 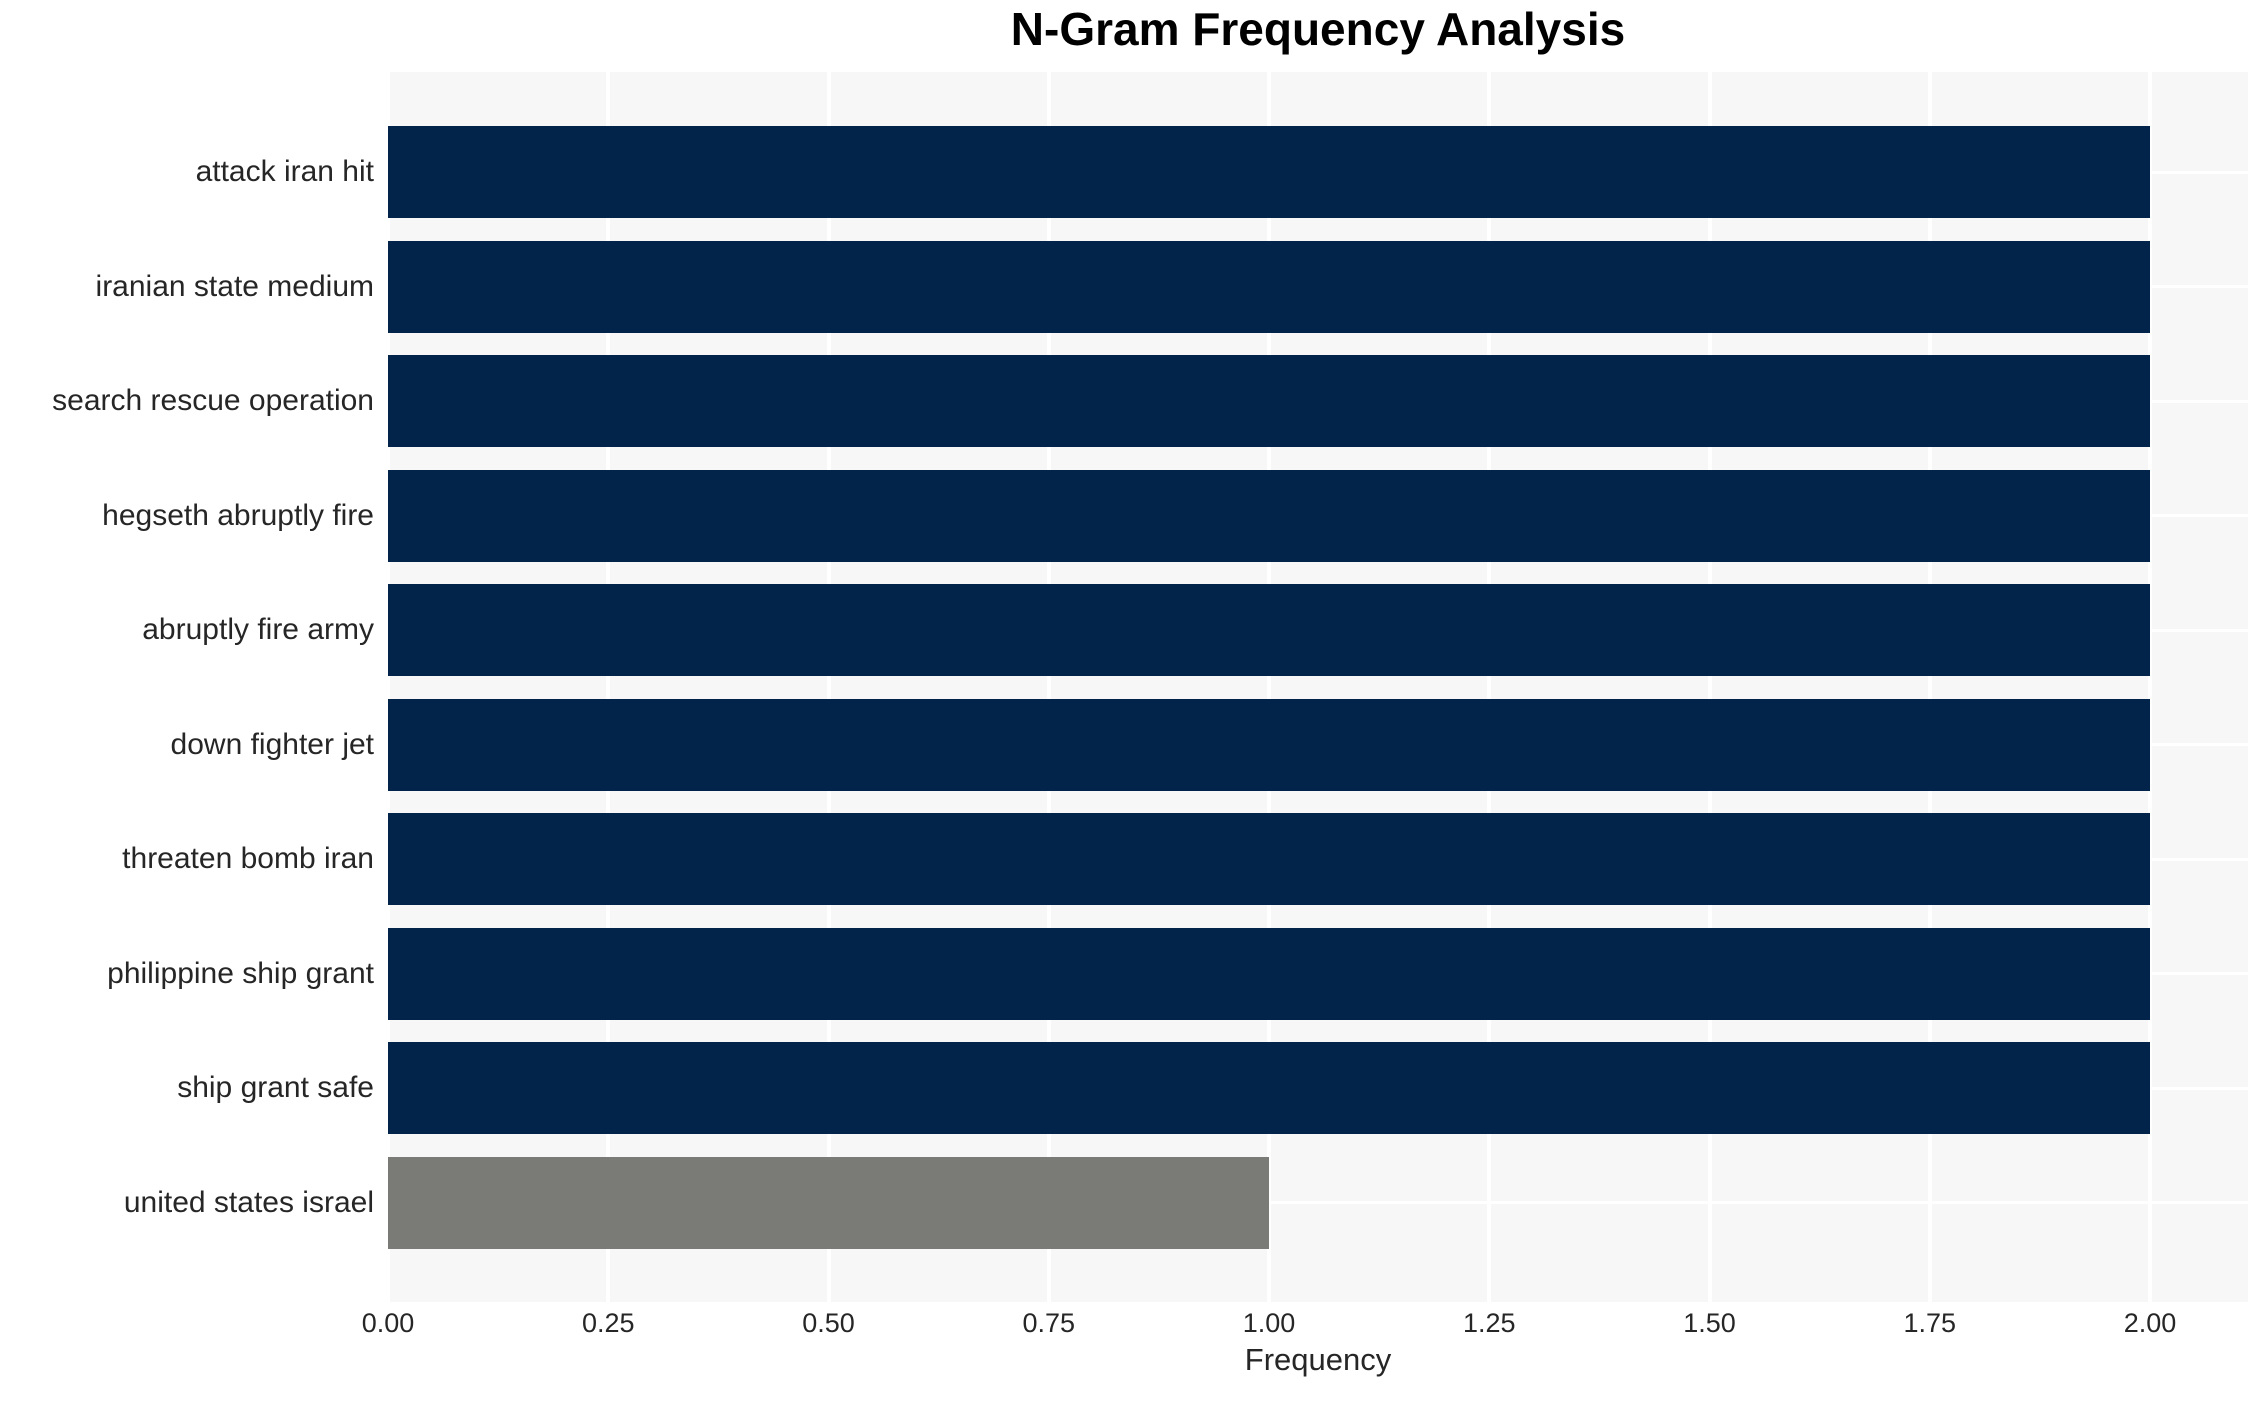 I want to click on y-tick-label: attack iran hit, so click(x=284, y=171).